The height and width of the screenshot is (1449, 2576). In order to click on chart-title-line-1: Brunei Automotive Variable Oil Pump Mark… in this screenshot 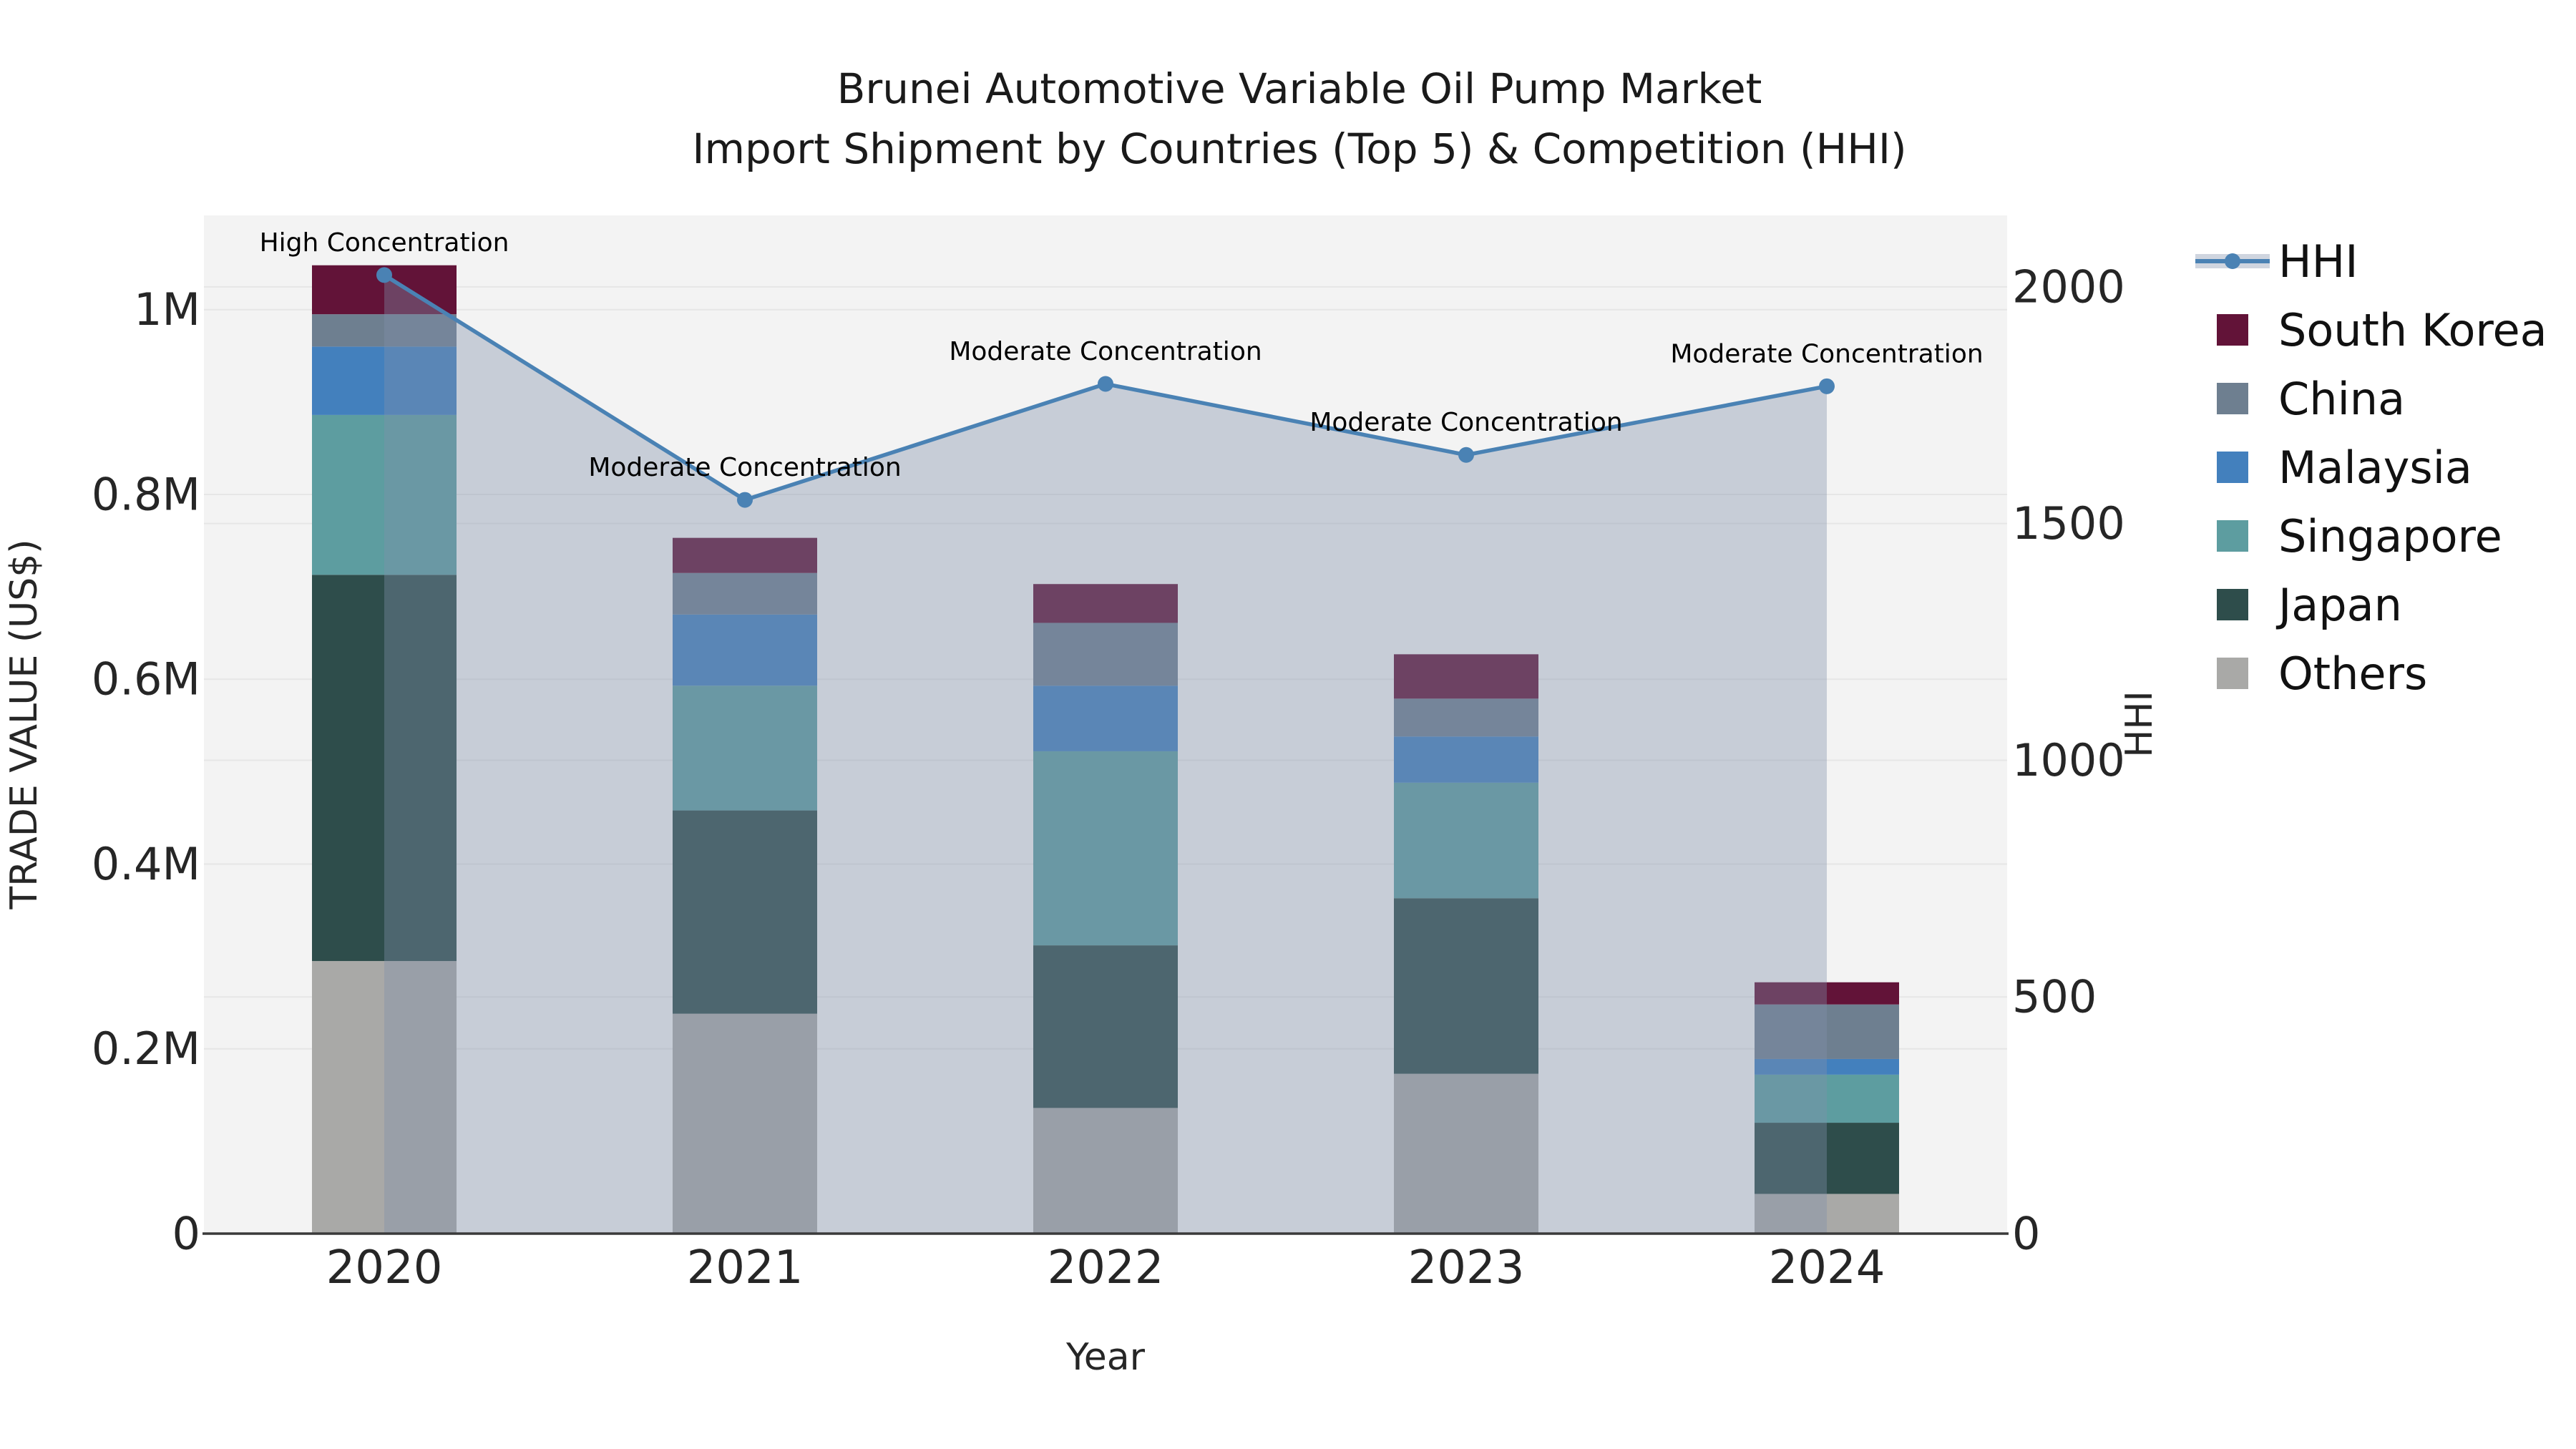, I will do `click(1299, 88)`.